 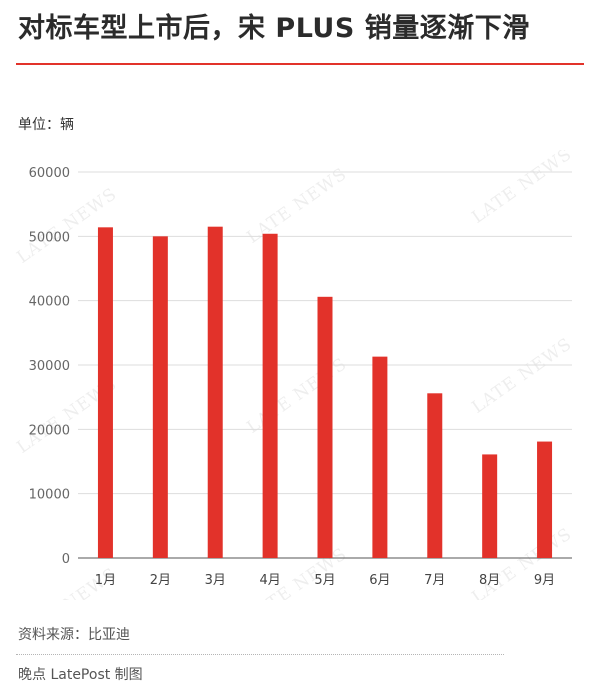 What do you see at coordinates (46, 125) in the screenshot?
I see `unit-label: 单位：辆` at bounding box center [46, 125].